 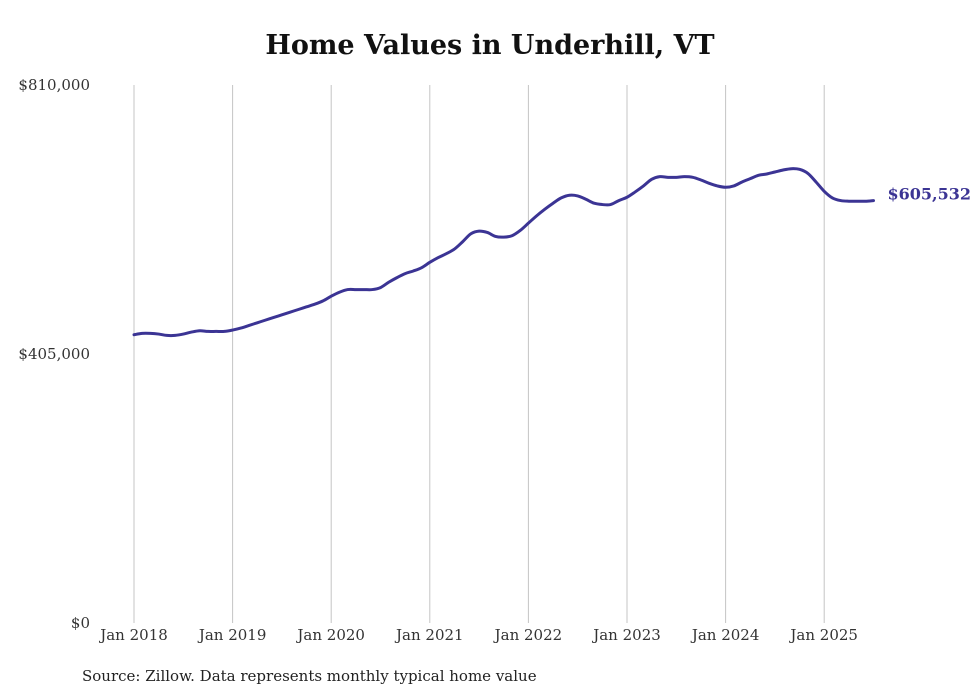 What do you see at coordinates (429, 635) in the screenshot?
I see `x-tick-label: Jan 2021` at bounding box center [429, 635].